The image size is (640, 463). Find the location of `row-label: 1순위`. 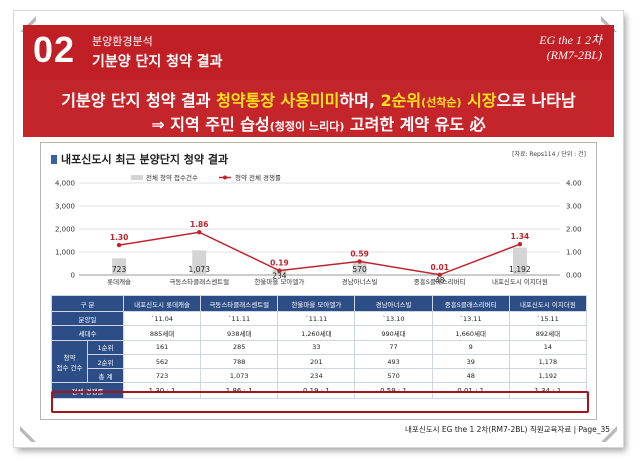

row-label: 1순위 is located at coordinates (105, 347).